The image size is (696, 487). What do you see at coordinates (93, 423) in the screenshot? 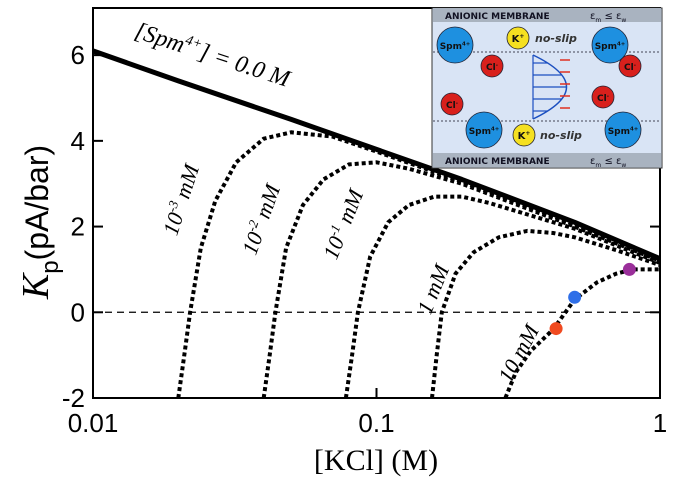
I see `x-tick-label: 0.01` at bounding box center [93, 423].